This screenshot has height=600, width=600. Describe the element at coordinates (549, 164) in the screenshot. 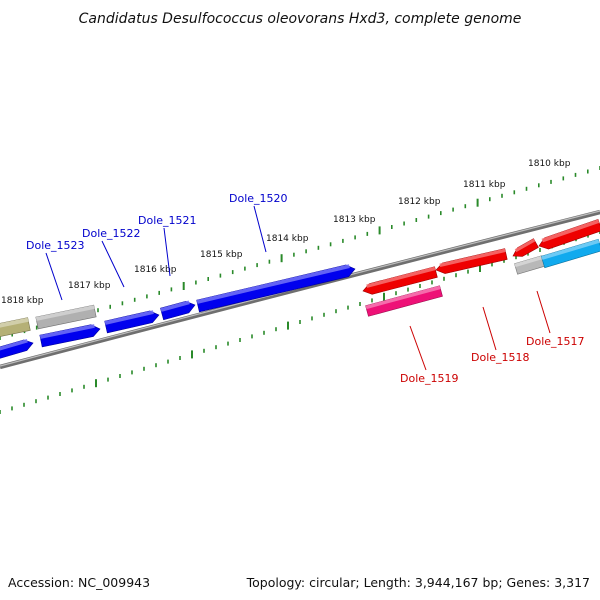

I see `scale-tick-label: 1810 kbp` at that location.